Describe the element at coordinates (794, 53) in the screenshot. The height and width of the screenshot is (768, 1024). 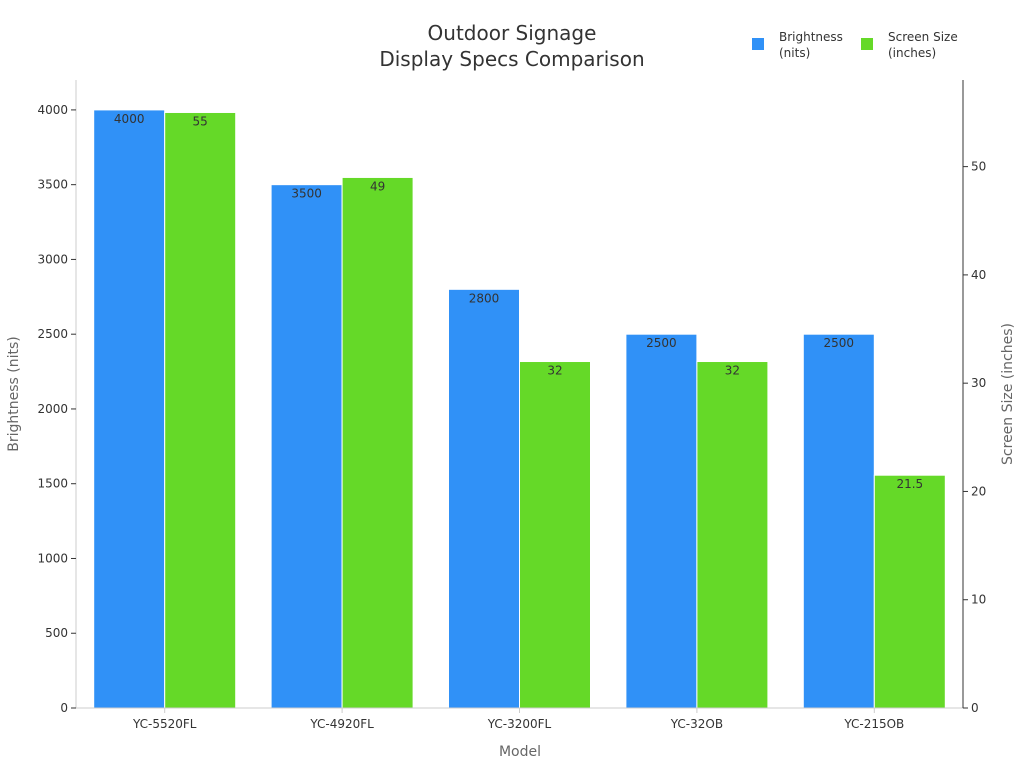
I see `legend-label-brightness-line-2: (nits)` at that location.